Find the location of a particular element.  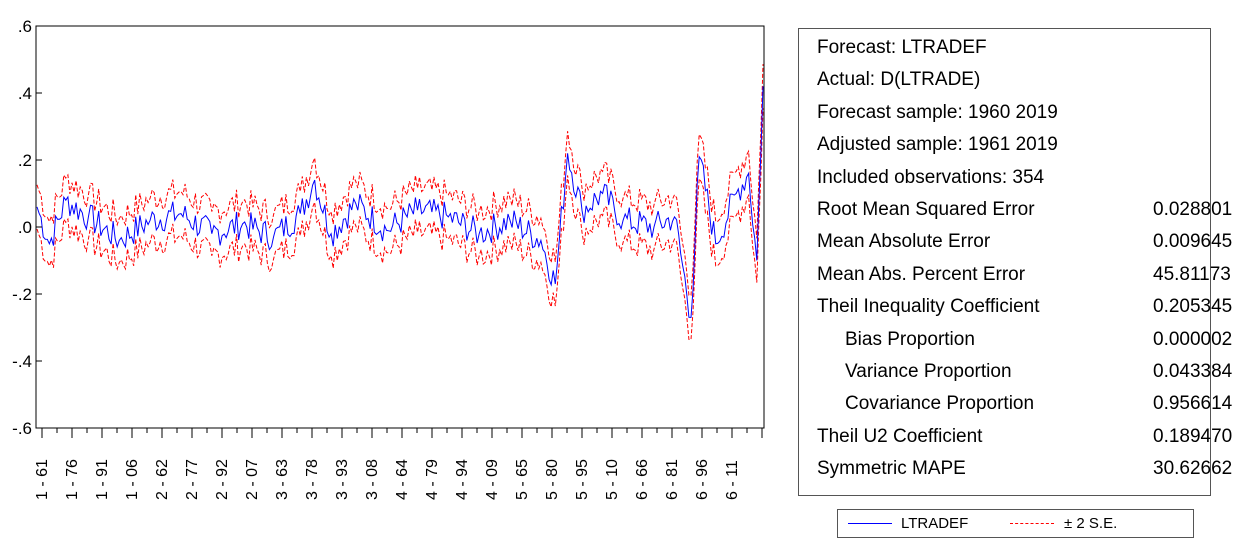

stat-label: Actual: D(LTRADE) is located at coordinates (899, 80).